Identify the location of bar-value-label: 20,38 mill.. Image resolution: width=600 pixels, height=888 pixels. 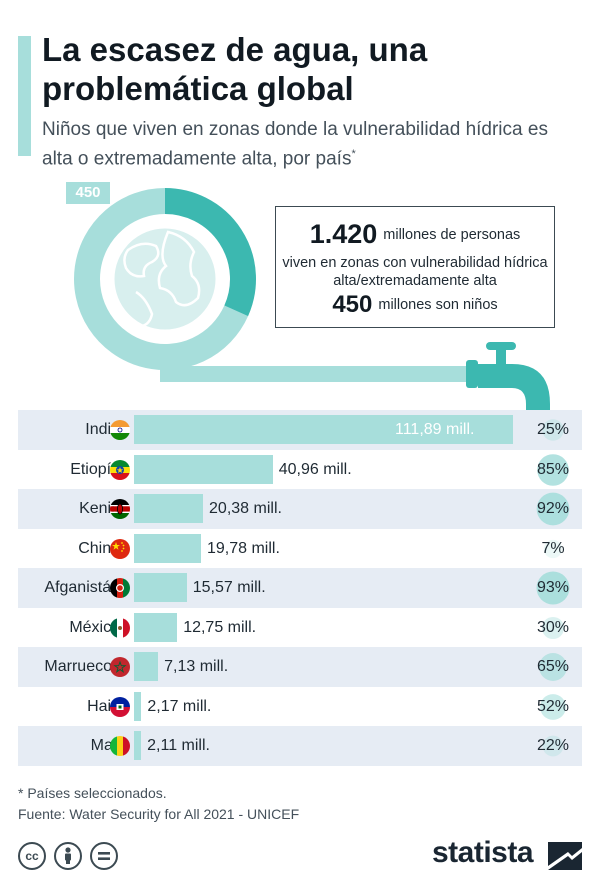
(245, 508).